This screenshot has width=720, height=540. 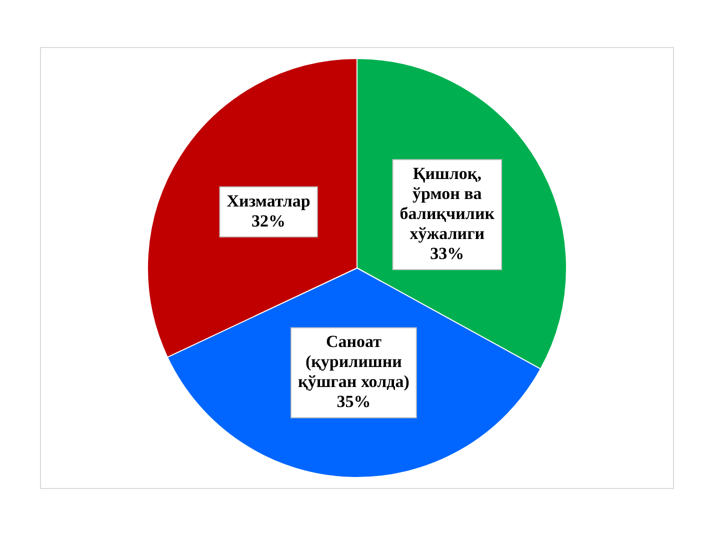 What do you see at coordinates (353, 402) in the screenshot?
I see `data-label: 35%` at bounding box center [353, 402].